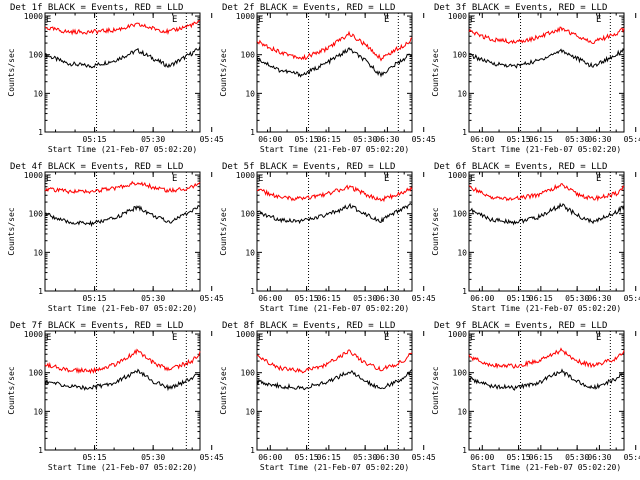  Describe the element at coordinates (520, 326) in the screenshot. I see `panel-title: Det 9f BLACK = Events, RED = LLD` at that location.